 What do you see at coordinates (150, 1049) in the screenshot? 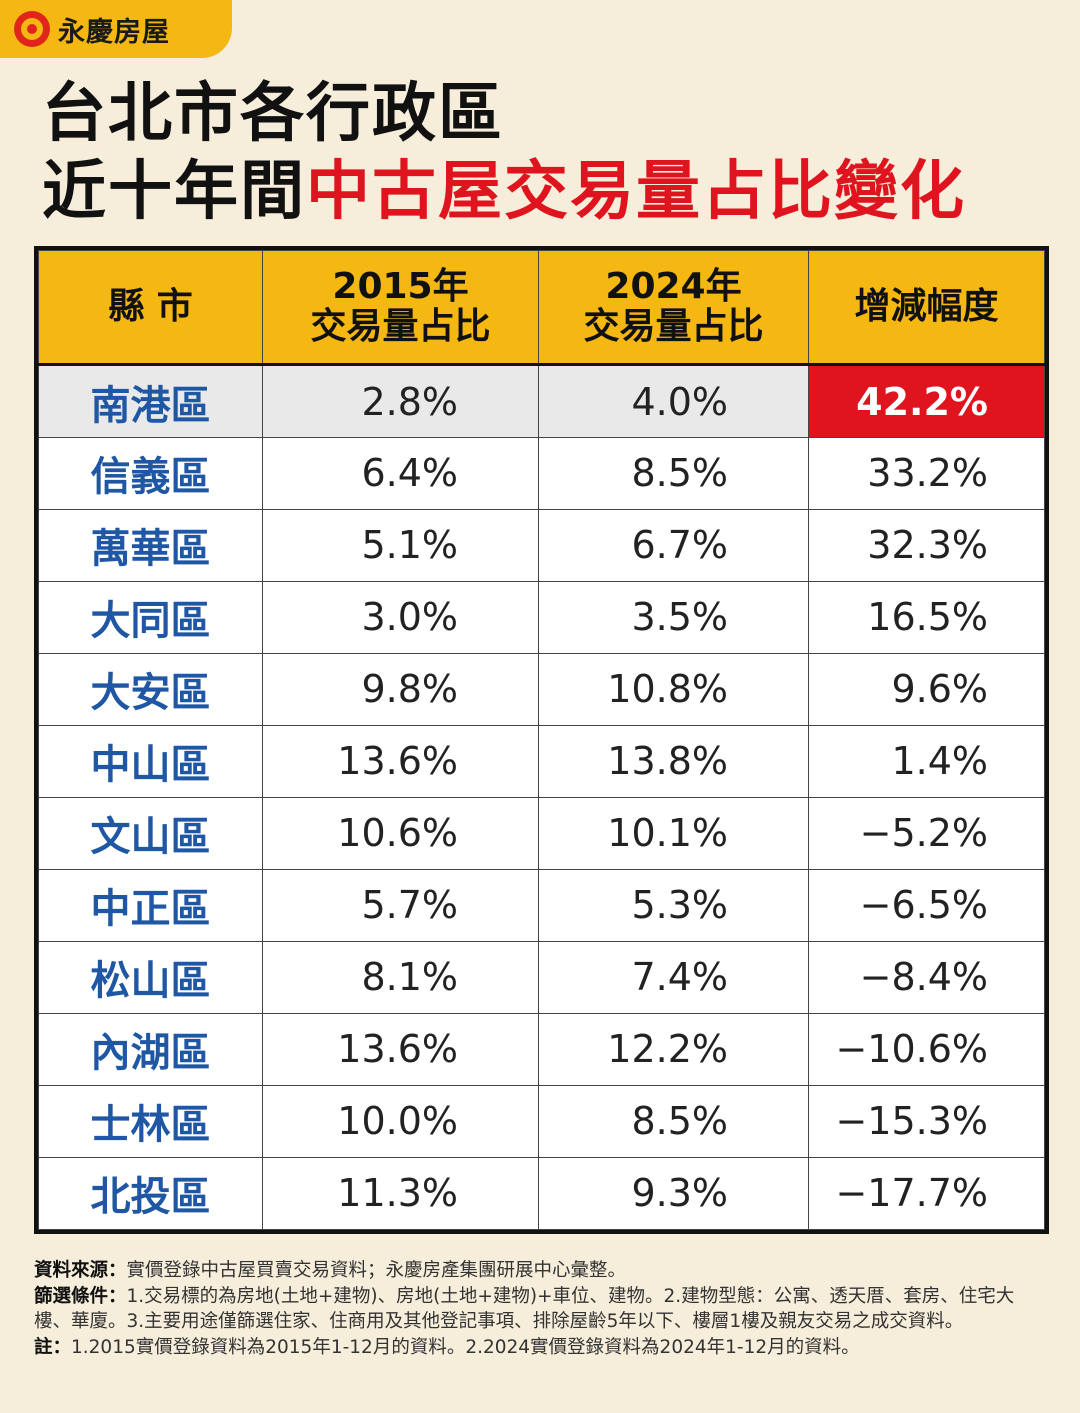
I see `district-cell: 內湖區` at bounding box center [150, 1049].